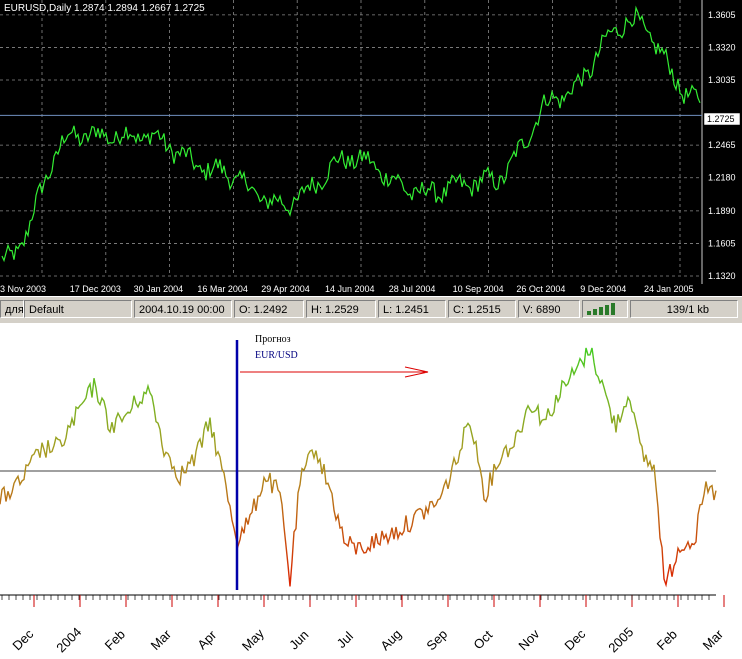 Image resolution: width=742 pixels, height=659 pixels. I want to click on month-label: Aug, so click(390, 639).